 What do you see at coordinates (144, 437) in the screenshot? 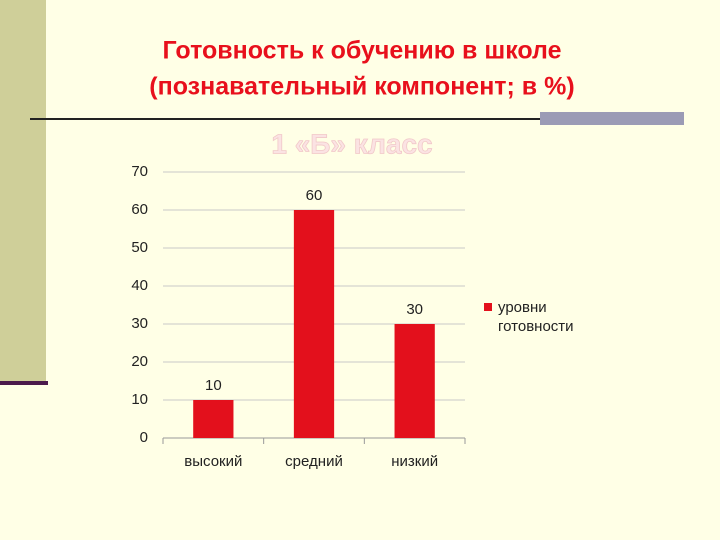
I see `y-tick-label: 0` at bounding box center [144, 437].